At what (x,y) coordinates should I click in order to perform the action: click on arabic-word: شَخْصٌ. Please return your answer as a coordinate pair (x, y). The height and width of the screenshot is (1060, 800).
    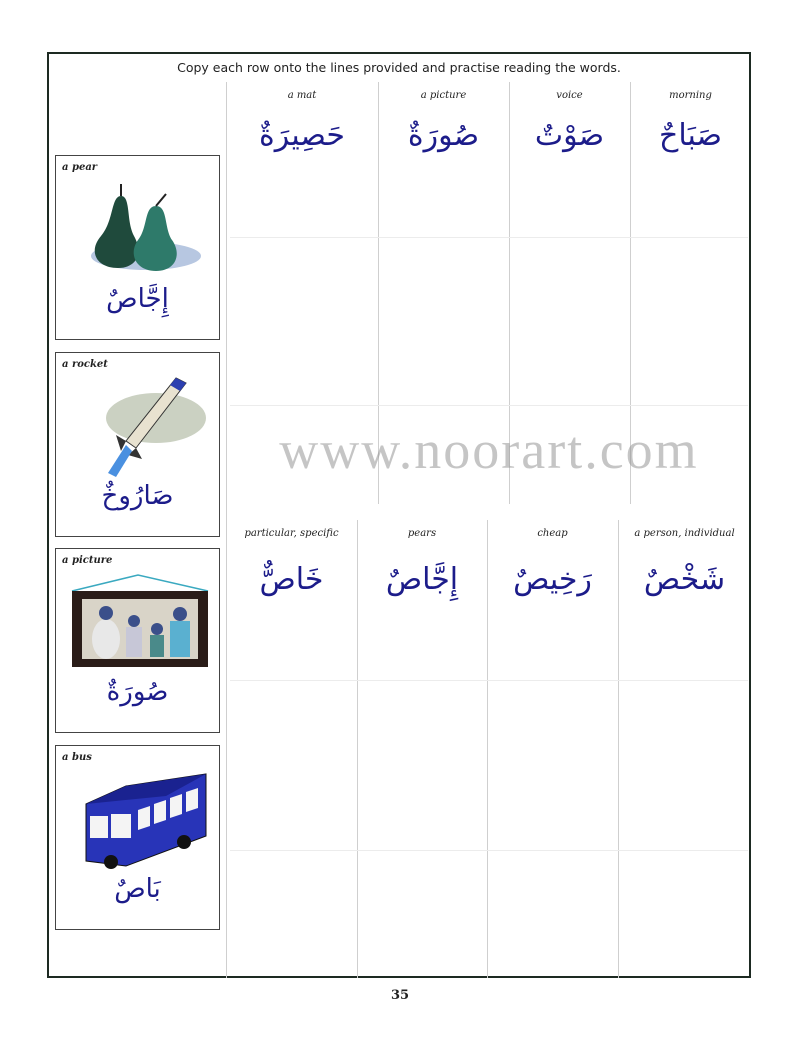
    Looking at the image, I should click on (684, 579).